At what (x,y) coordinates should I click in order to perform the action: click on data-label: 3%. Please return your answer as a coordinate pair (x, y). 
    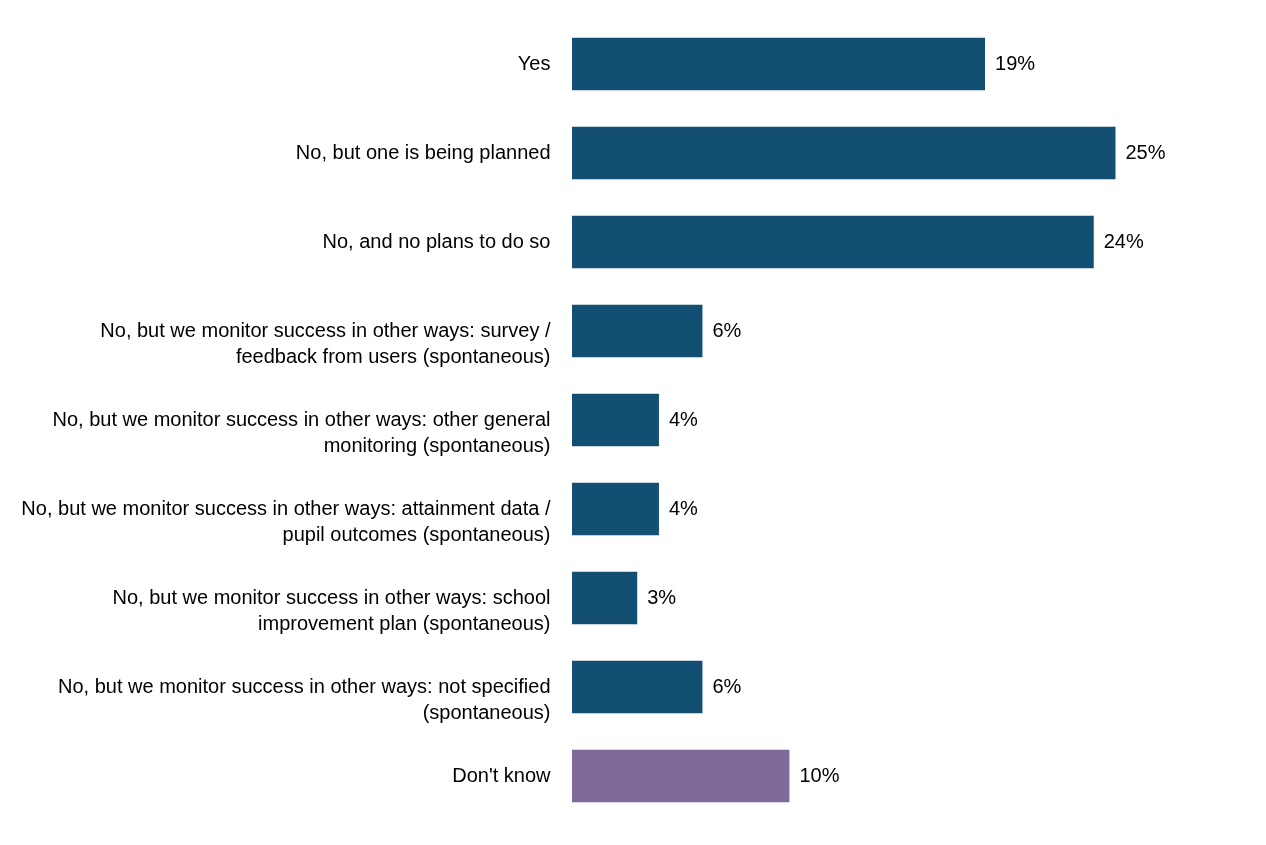
    Looking at the image, I should click on (662, 596).